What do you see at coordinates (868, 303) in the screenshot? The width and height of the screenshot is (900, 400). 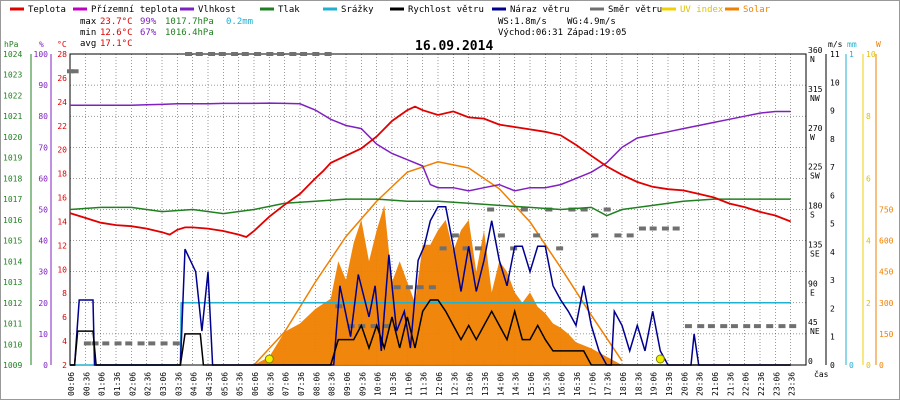 I see `uv-tick: 2` at bounding box center [868, 303].